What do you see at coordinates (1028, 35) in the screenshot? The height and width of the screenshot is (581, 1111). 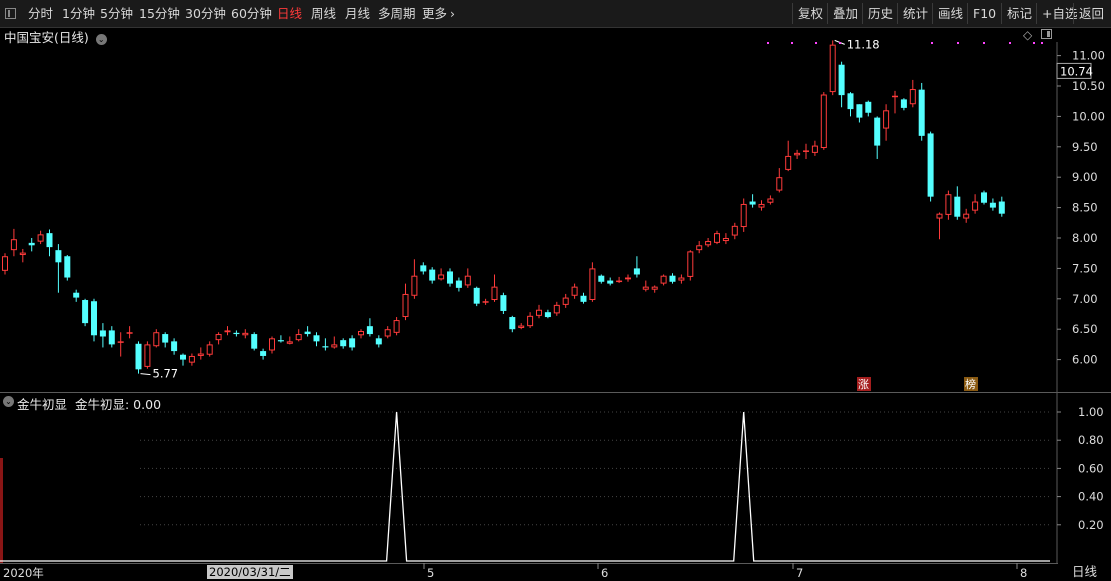 I see `diamond-icon: ◇` at bounding box center [1028, 35].